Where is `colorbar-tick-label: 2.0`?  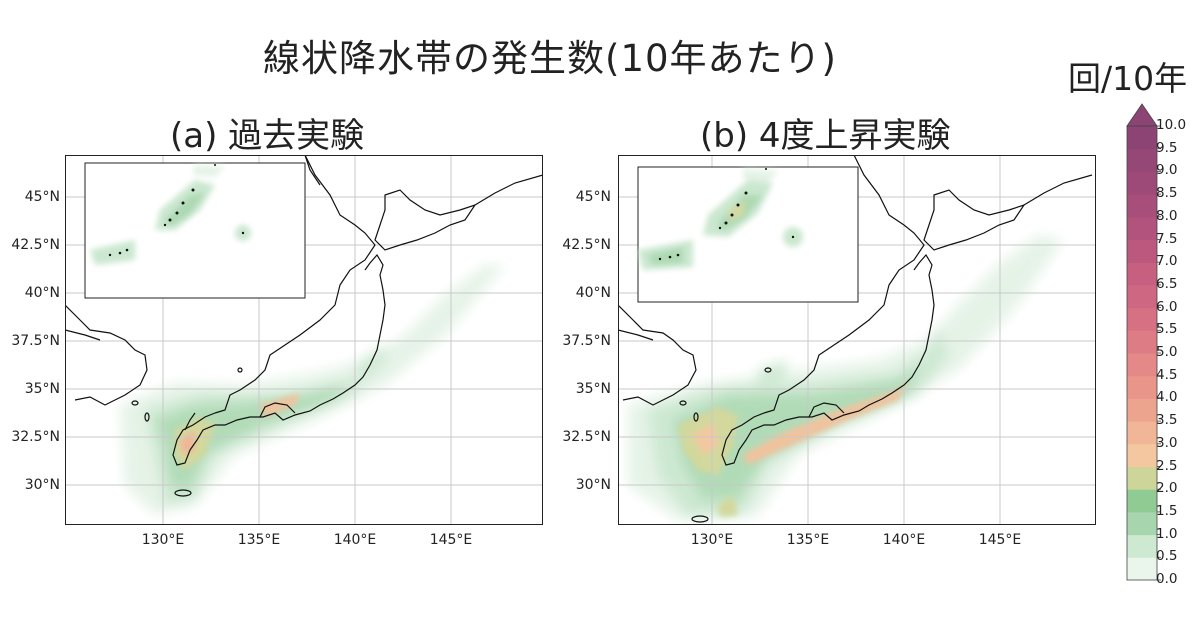 colorbar-tick-label: 2.0 is located at coordinates (1167, 488).